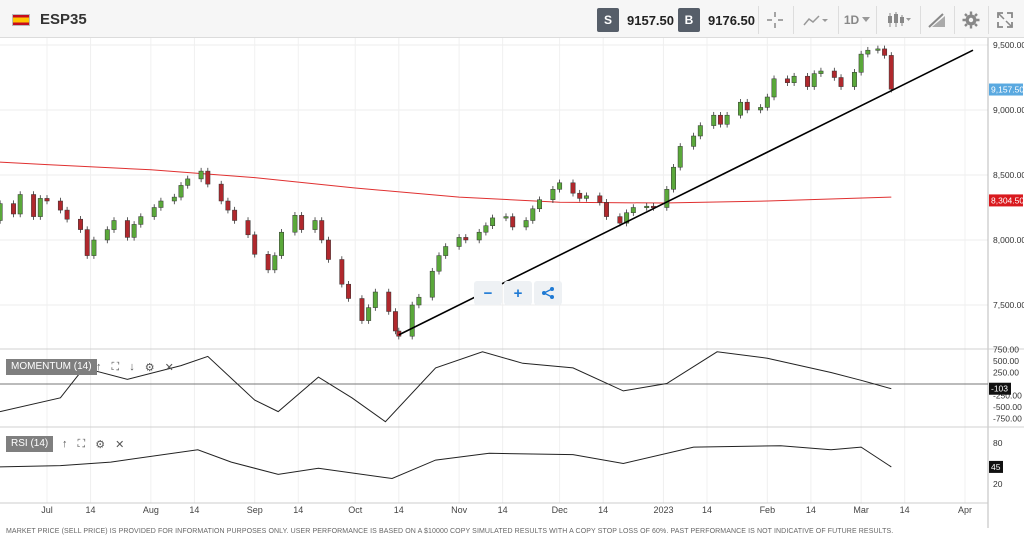  I want to click on settings-button, so click(971, 20).